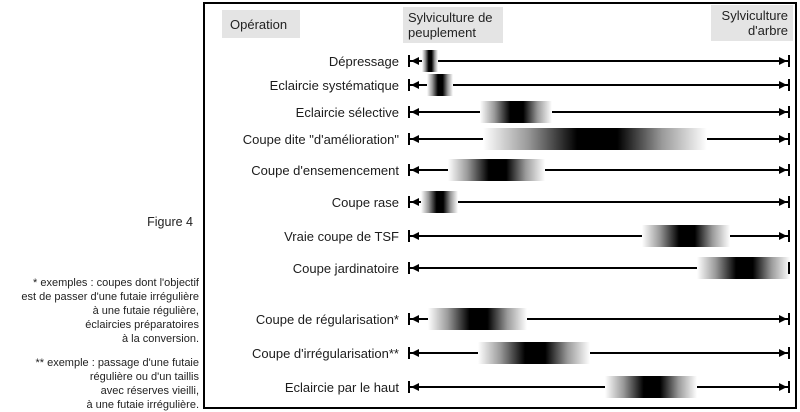 This screenshot has height=412, width=800. What do you see at coordinates (453, 25) in the screenshot?
I see `stand-silviculture-header: Sylviculture de peuplement` at bounding box center [453, 25].